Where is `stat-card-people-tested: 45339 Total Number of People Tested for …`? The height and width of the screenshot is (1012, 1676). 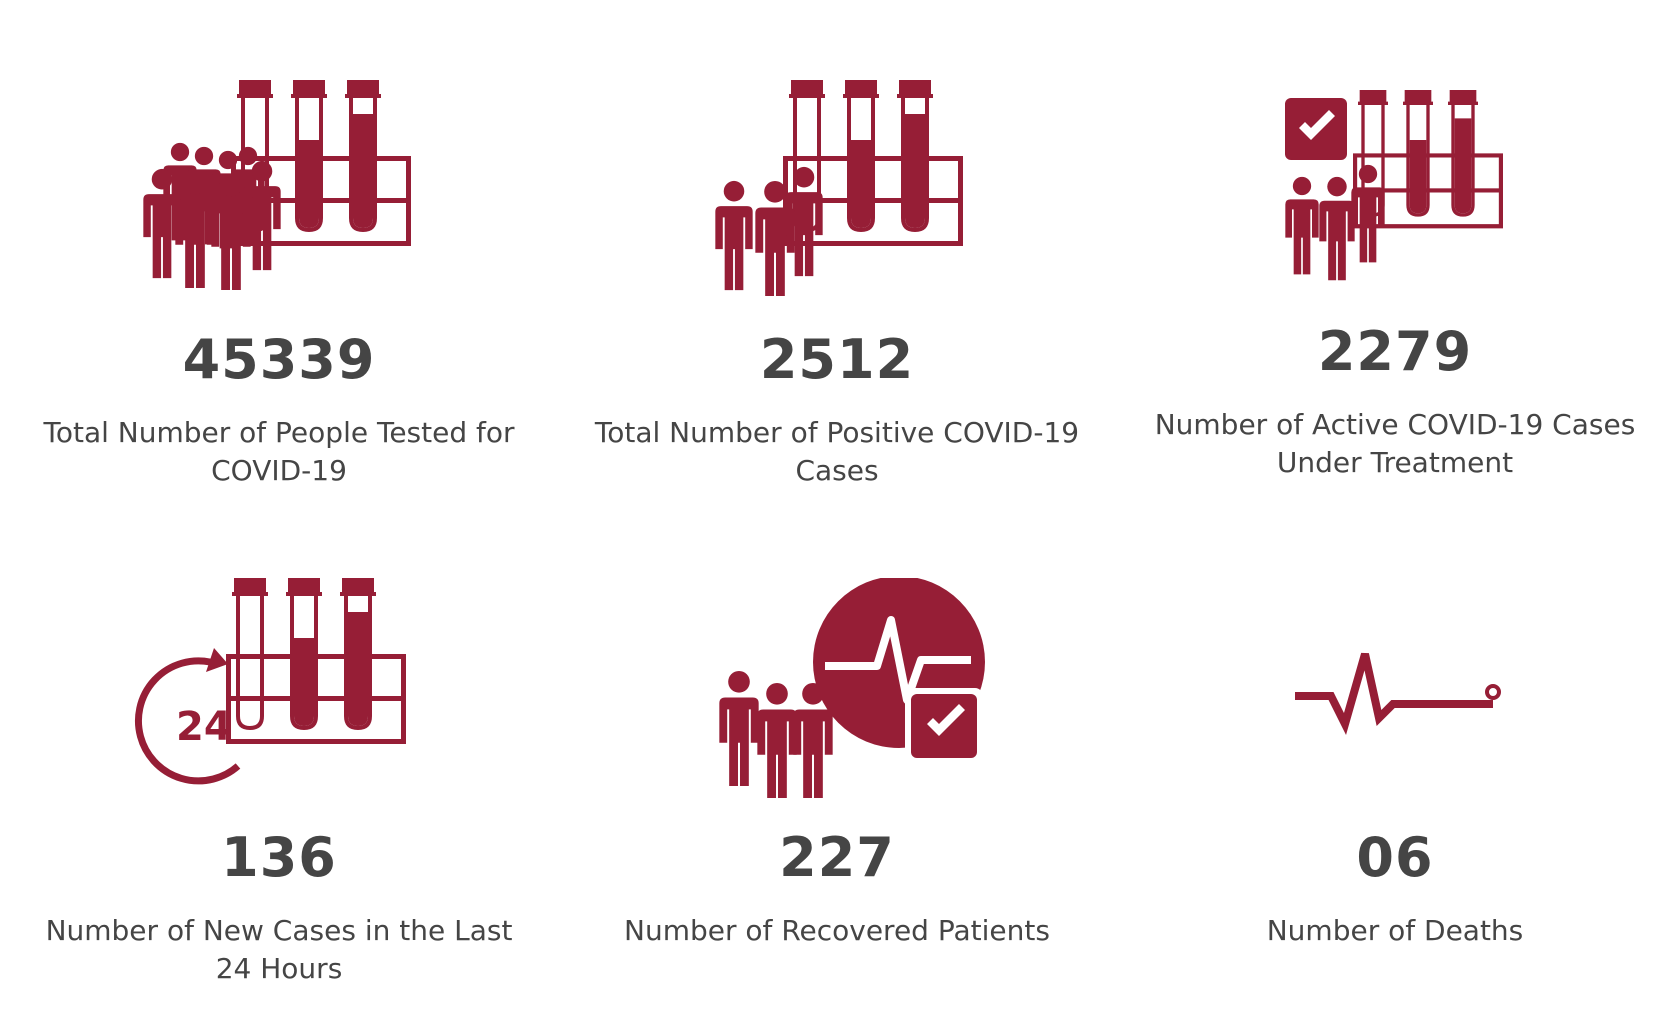 stat-card-people-tested: 45339 Total Number of People Tested for … is located at coordinates (279, 285).